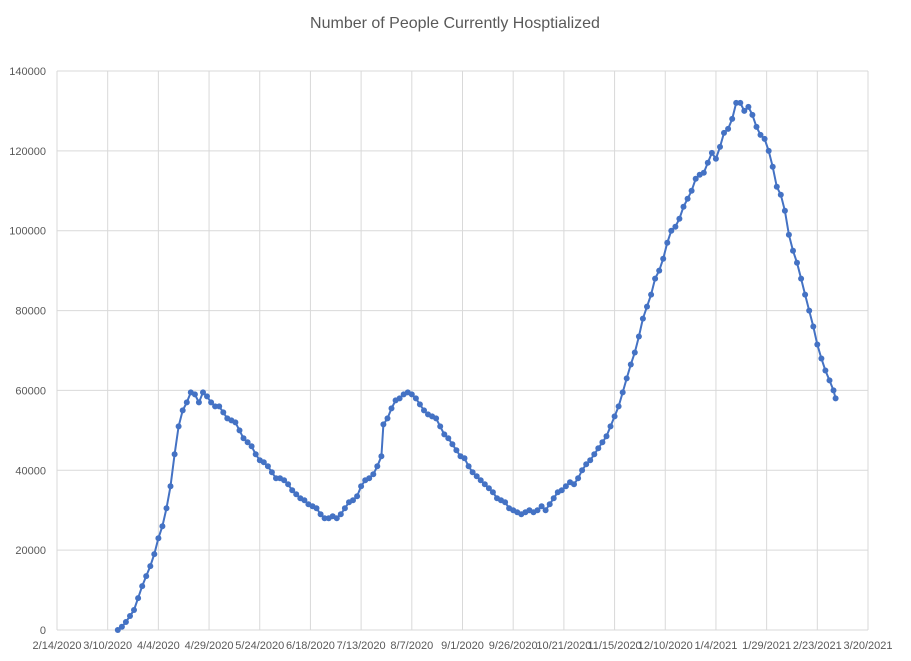 The height and width of the screenshot is (661, 911). What do you see at coordinates (30, 471) in the screenshot?
I see `y-tick-label: 40000` at bounding box center [30, 471].